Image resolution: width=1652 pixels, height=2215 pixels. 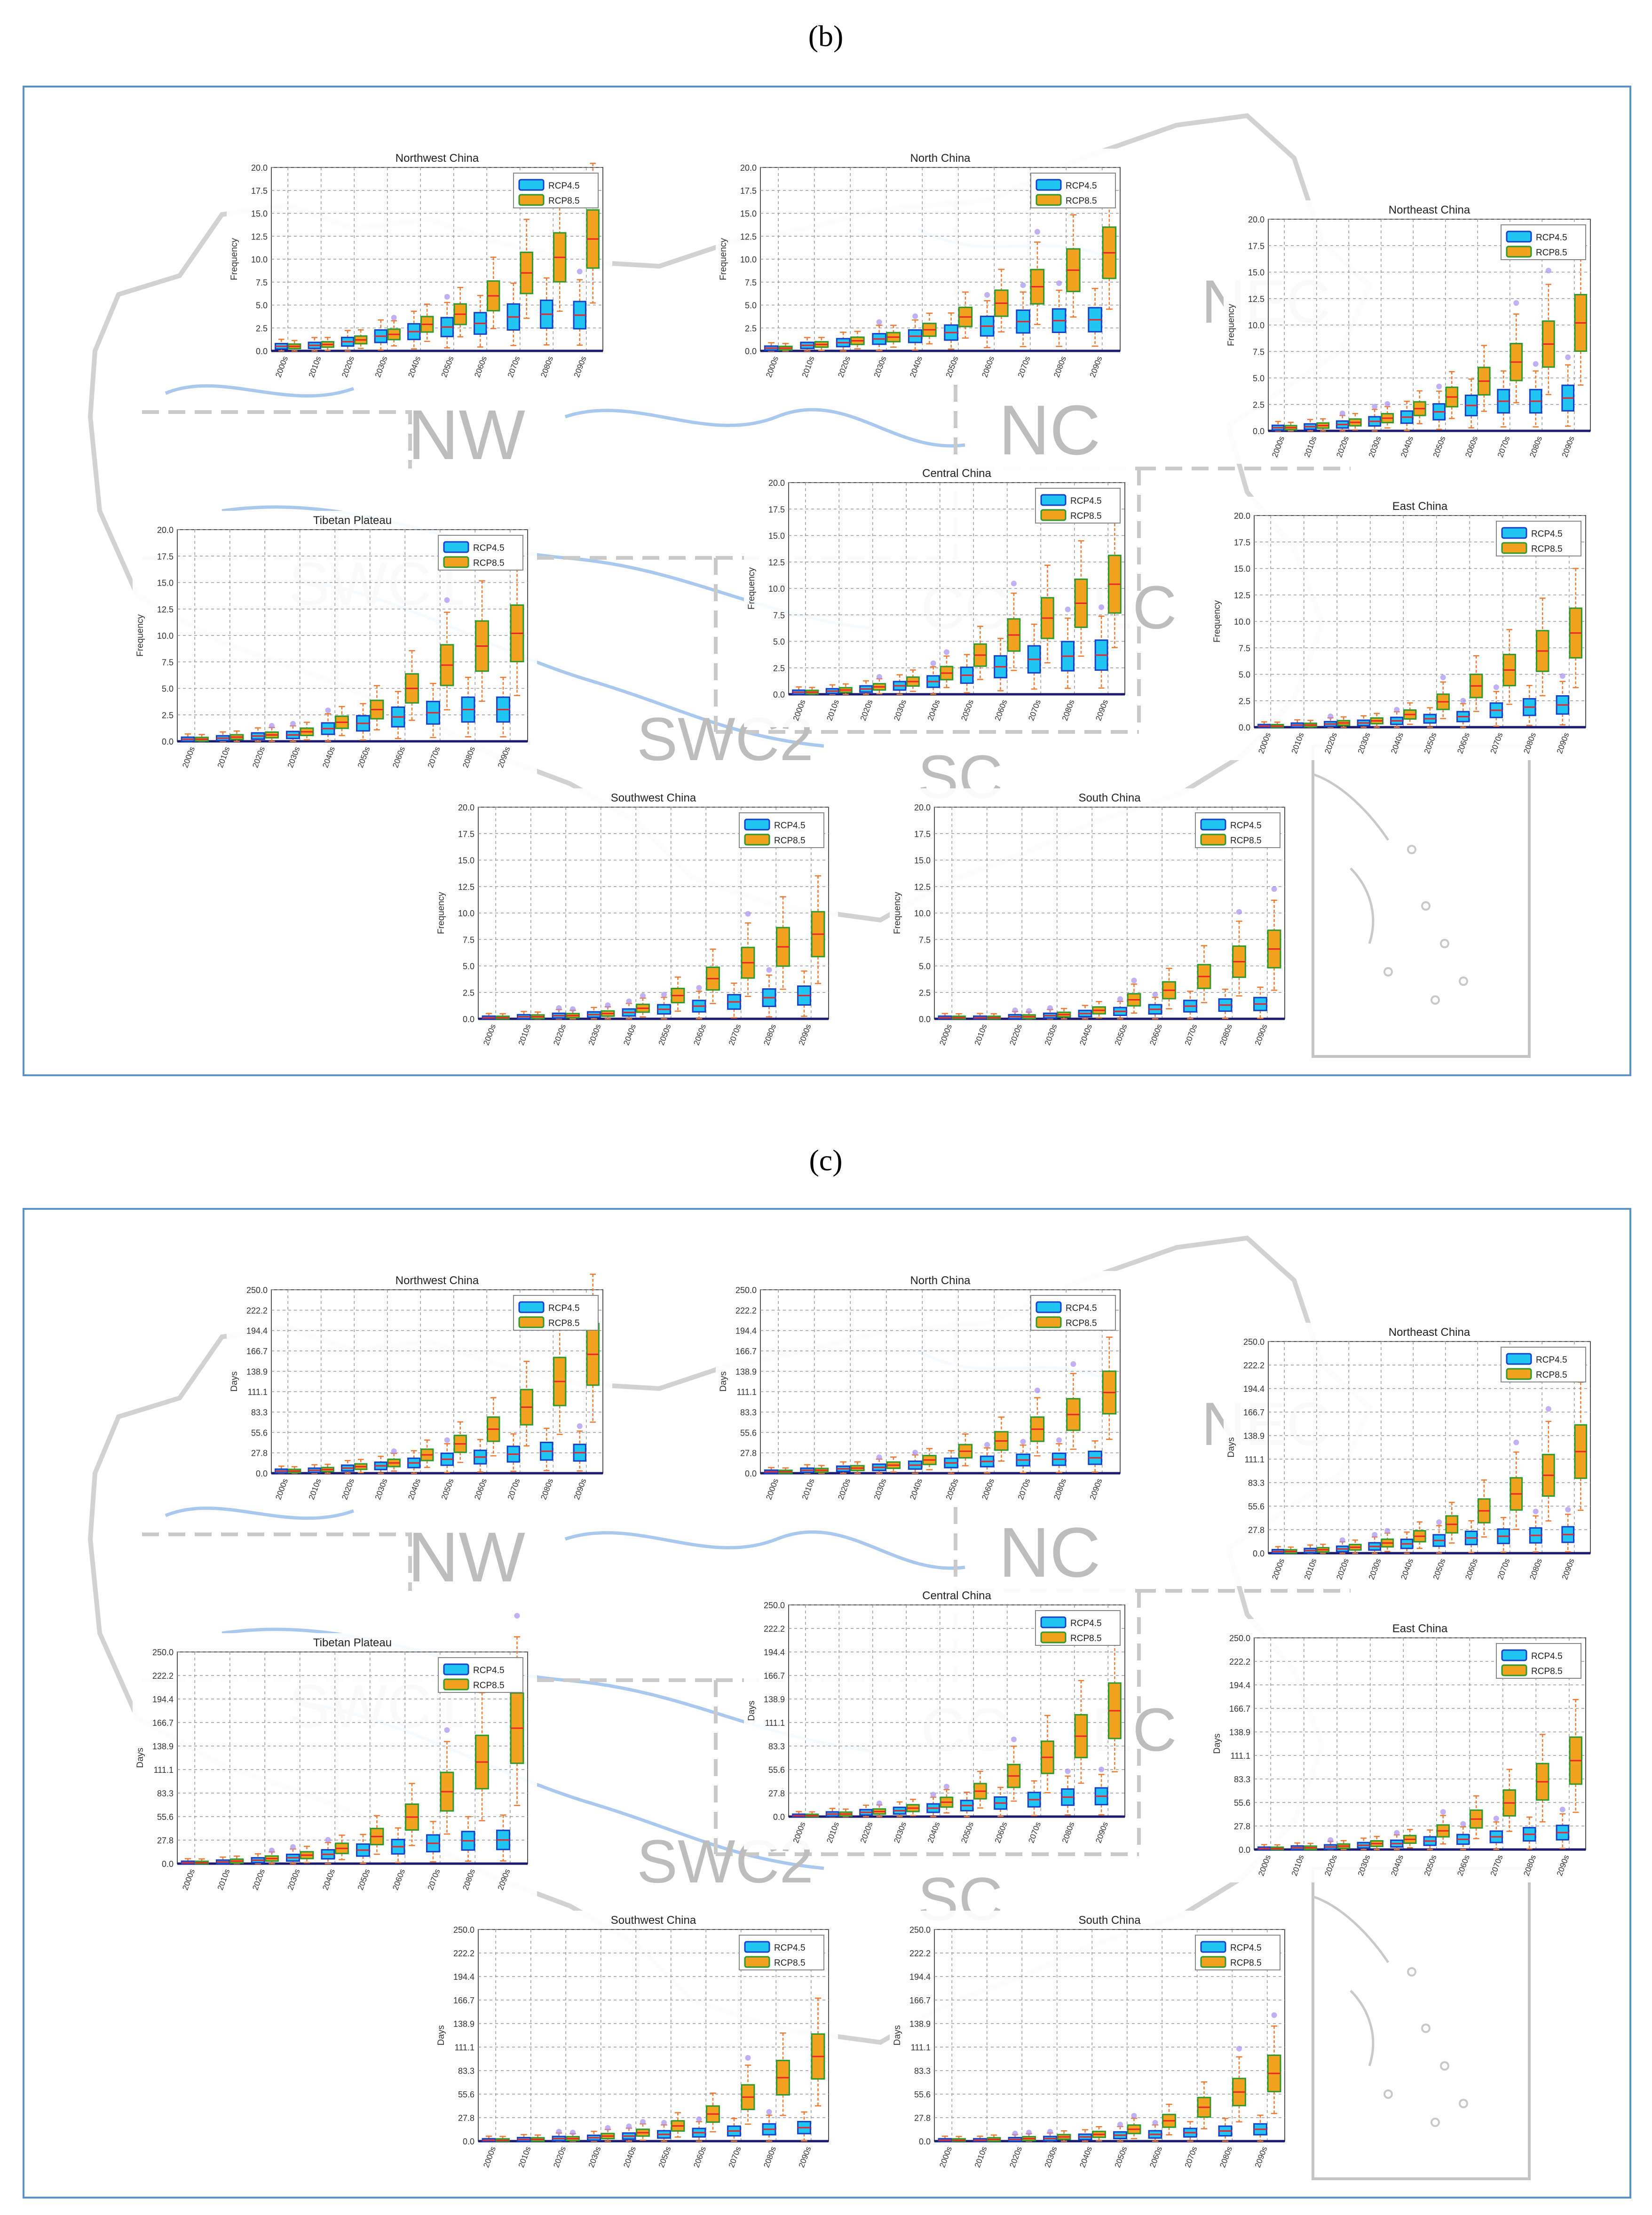 I want to click on y-tick-label: 138.9, so click(x=746, y=1371).